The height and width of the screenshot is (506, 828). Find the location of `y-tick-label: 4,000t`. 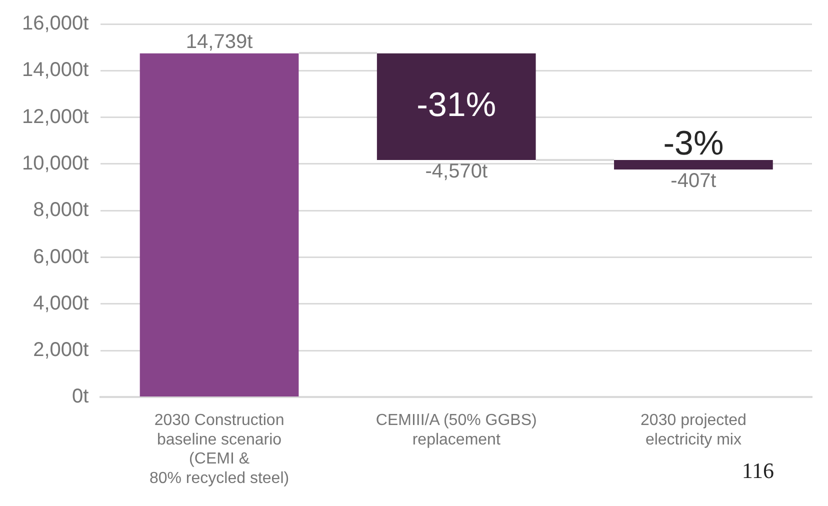

y-tick-label: 4,000t is located at coordinates (61, 303).